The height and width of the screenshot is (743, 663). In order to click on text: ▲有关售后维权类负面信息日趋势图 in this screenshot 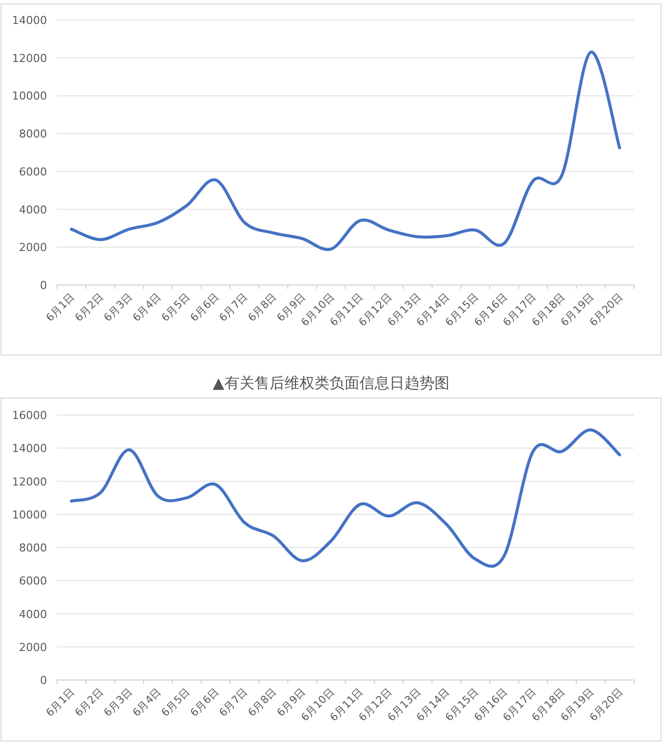, I will do `click(331, 383)`.